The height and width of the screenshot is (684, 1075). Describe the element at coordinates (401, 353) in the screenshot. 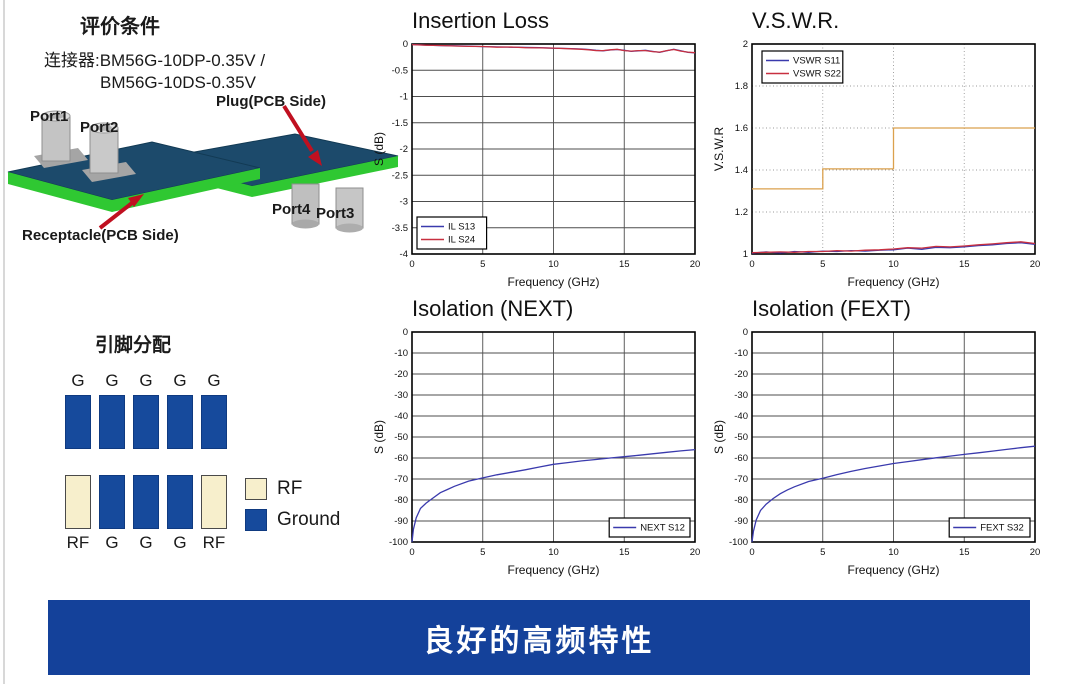

I see `svg-text: -10` at that location.